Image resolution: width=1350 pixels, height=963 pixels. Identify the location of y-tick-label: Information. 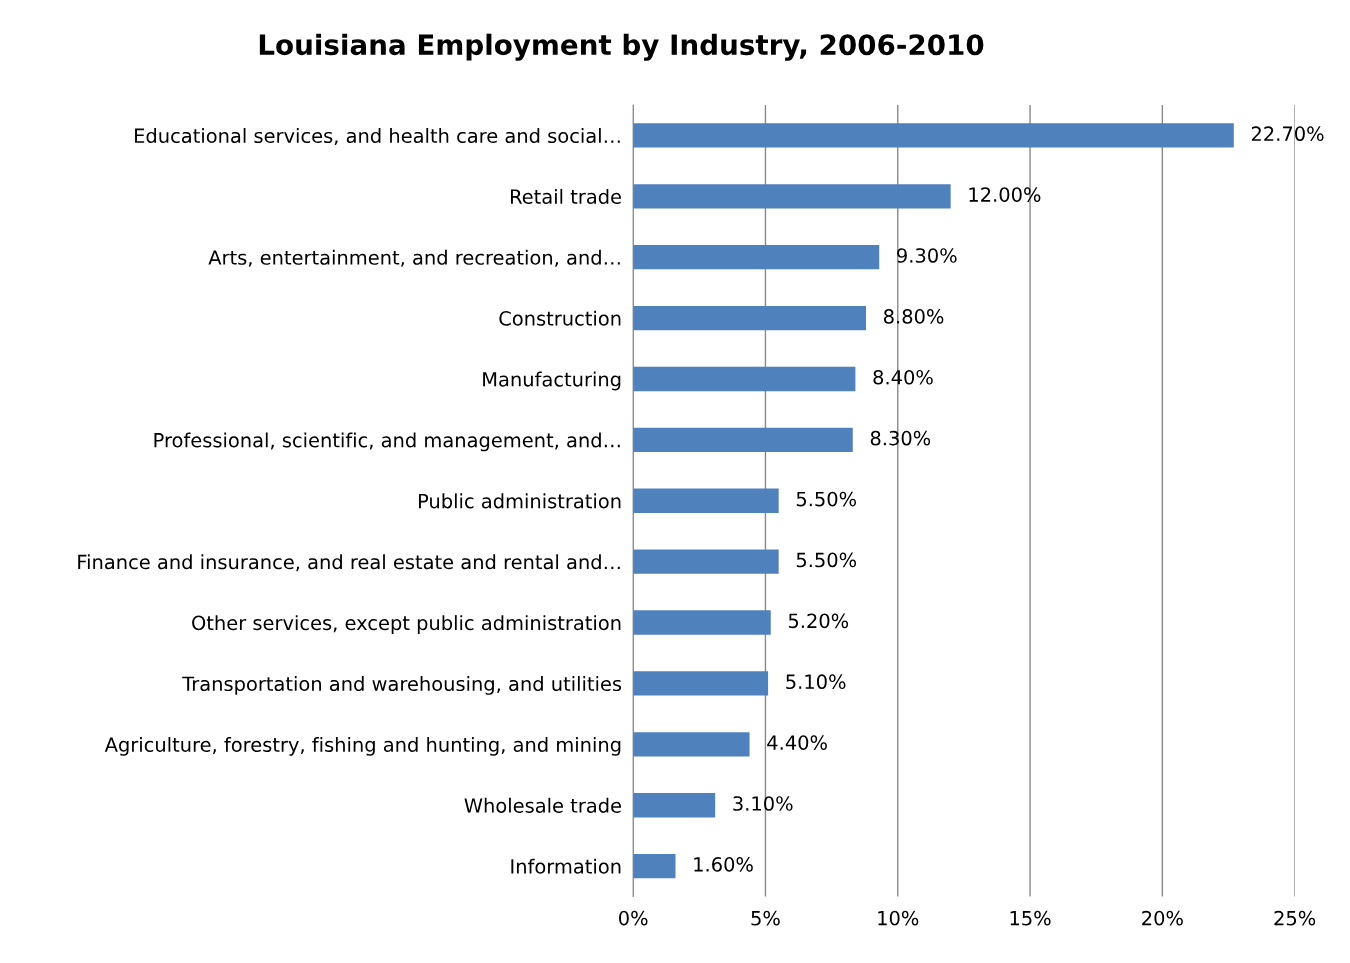
(566, 866).